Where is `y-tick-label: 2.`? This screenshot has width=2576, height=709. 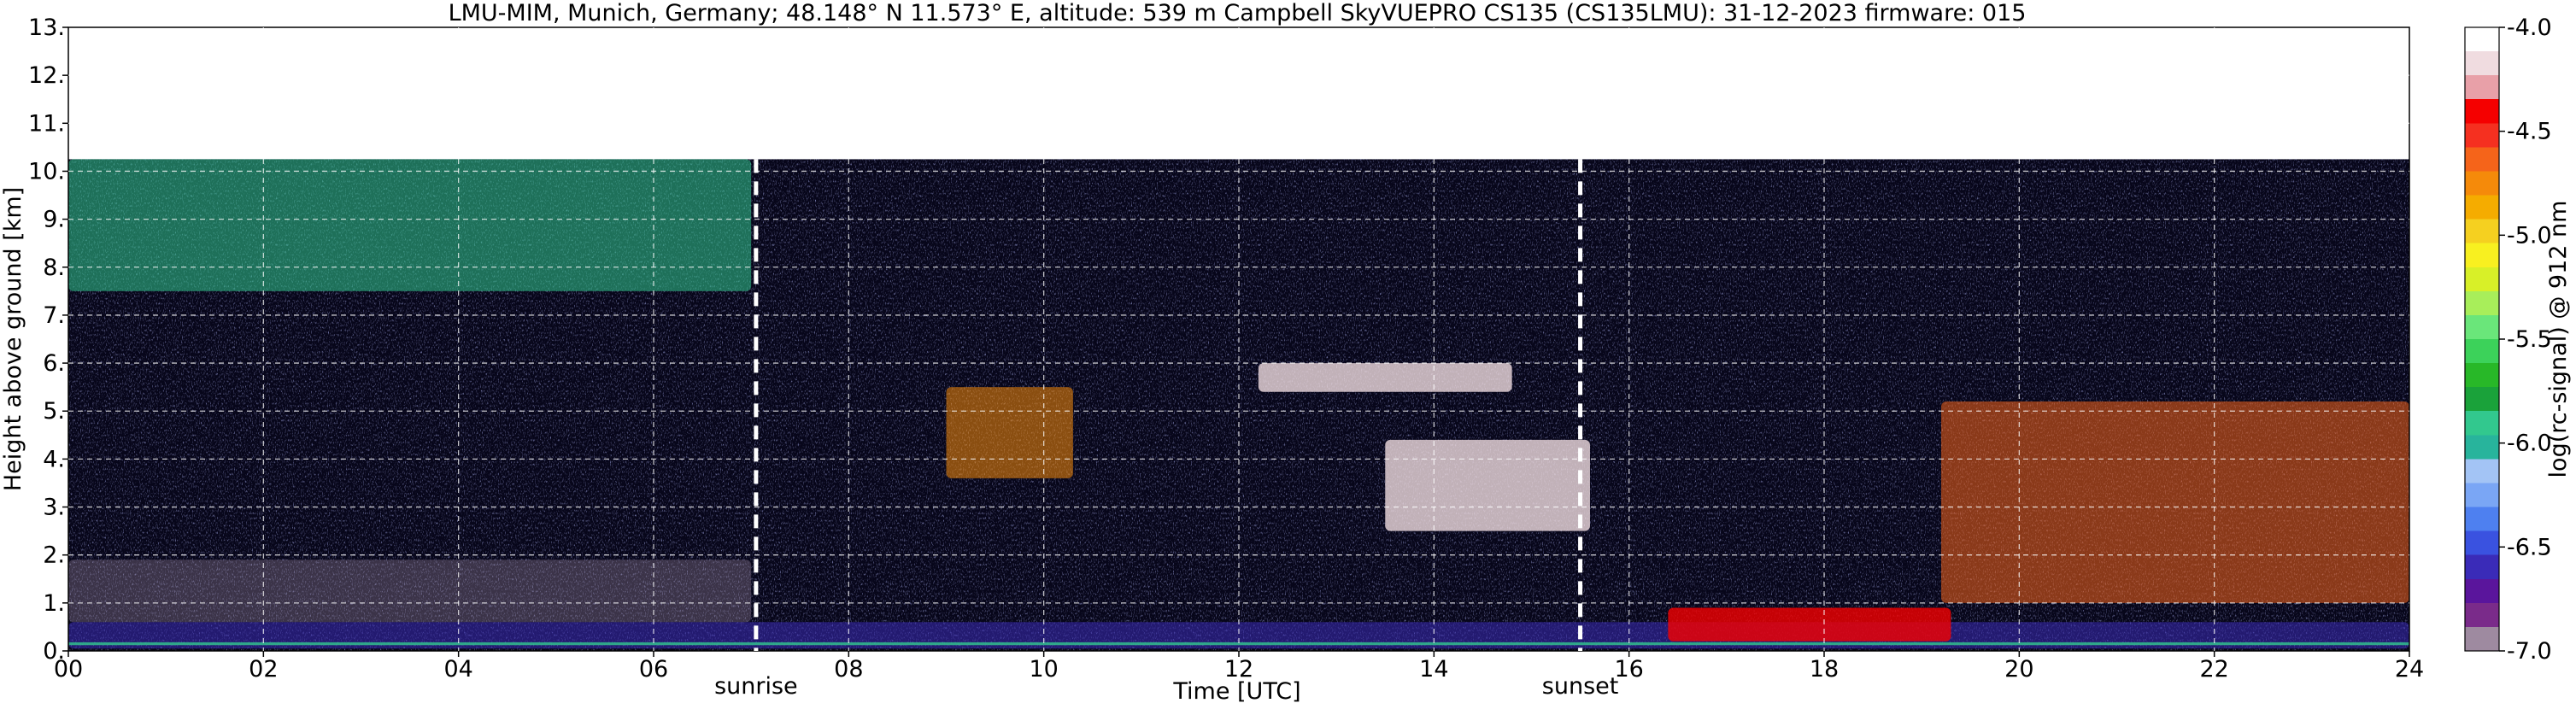 y-tick-label: 2. is located at coordinates (54, 555).